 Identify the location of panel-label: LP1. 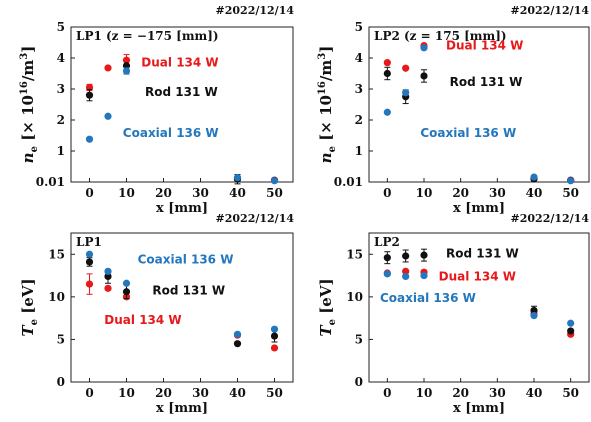
(89, 242).